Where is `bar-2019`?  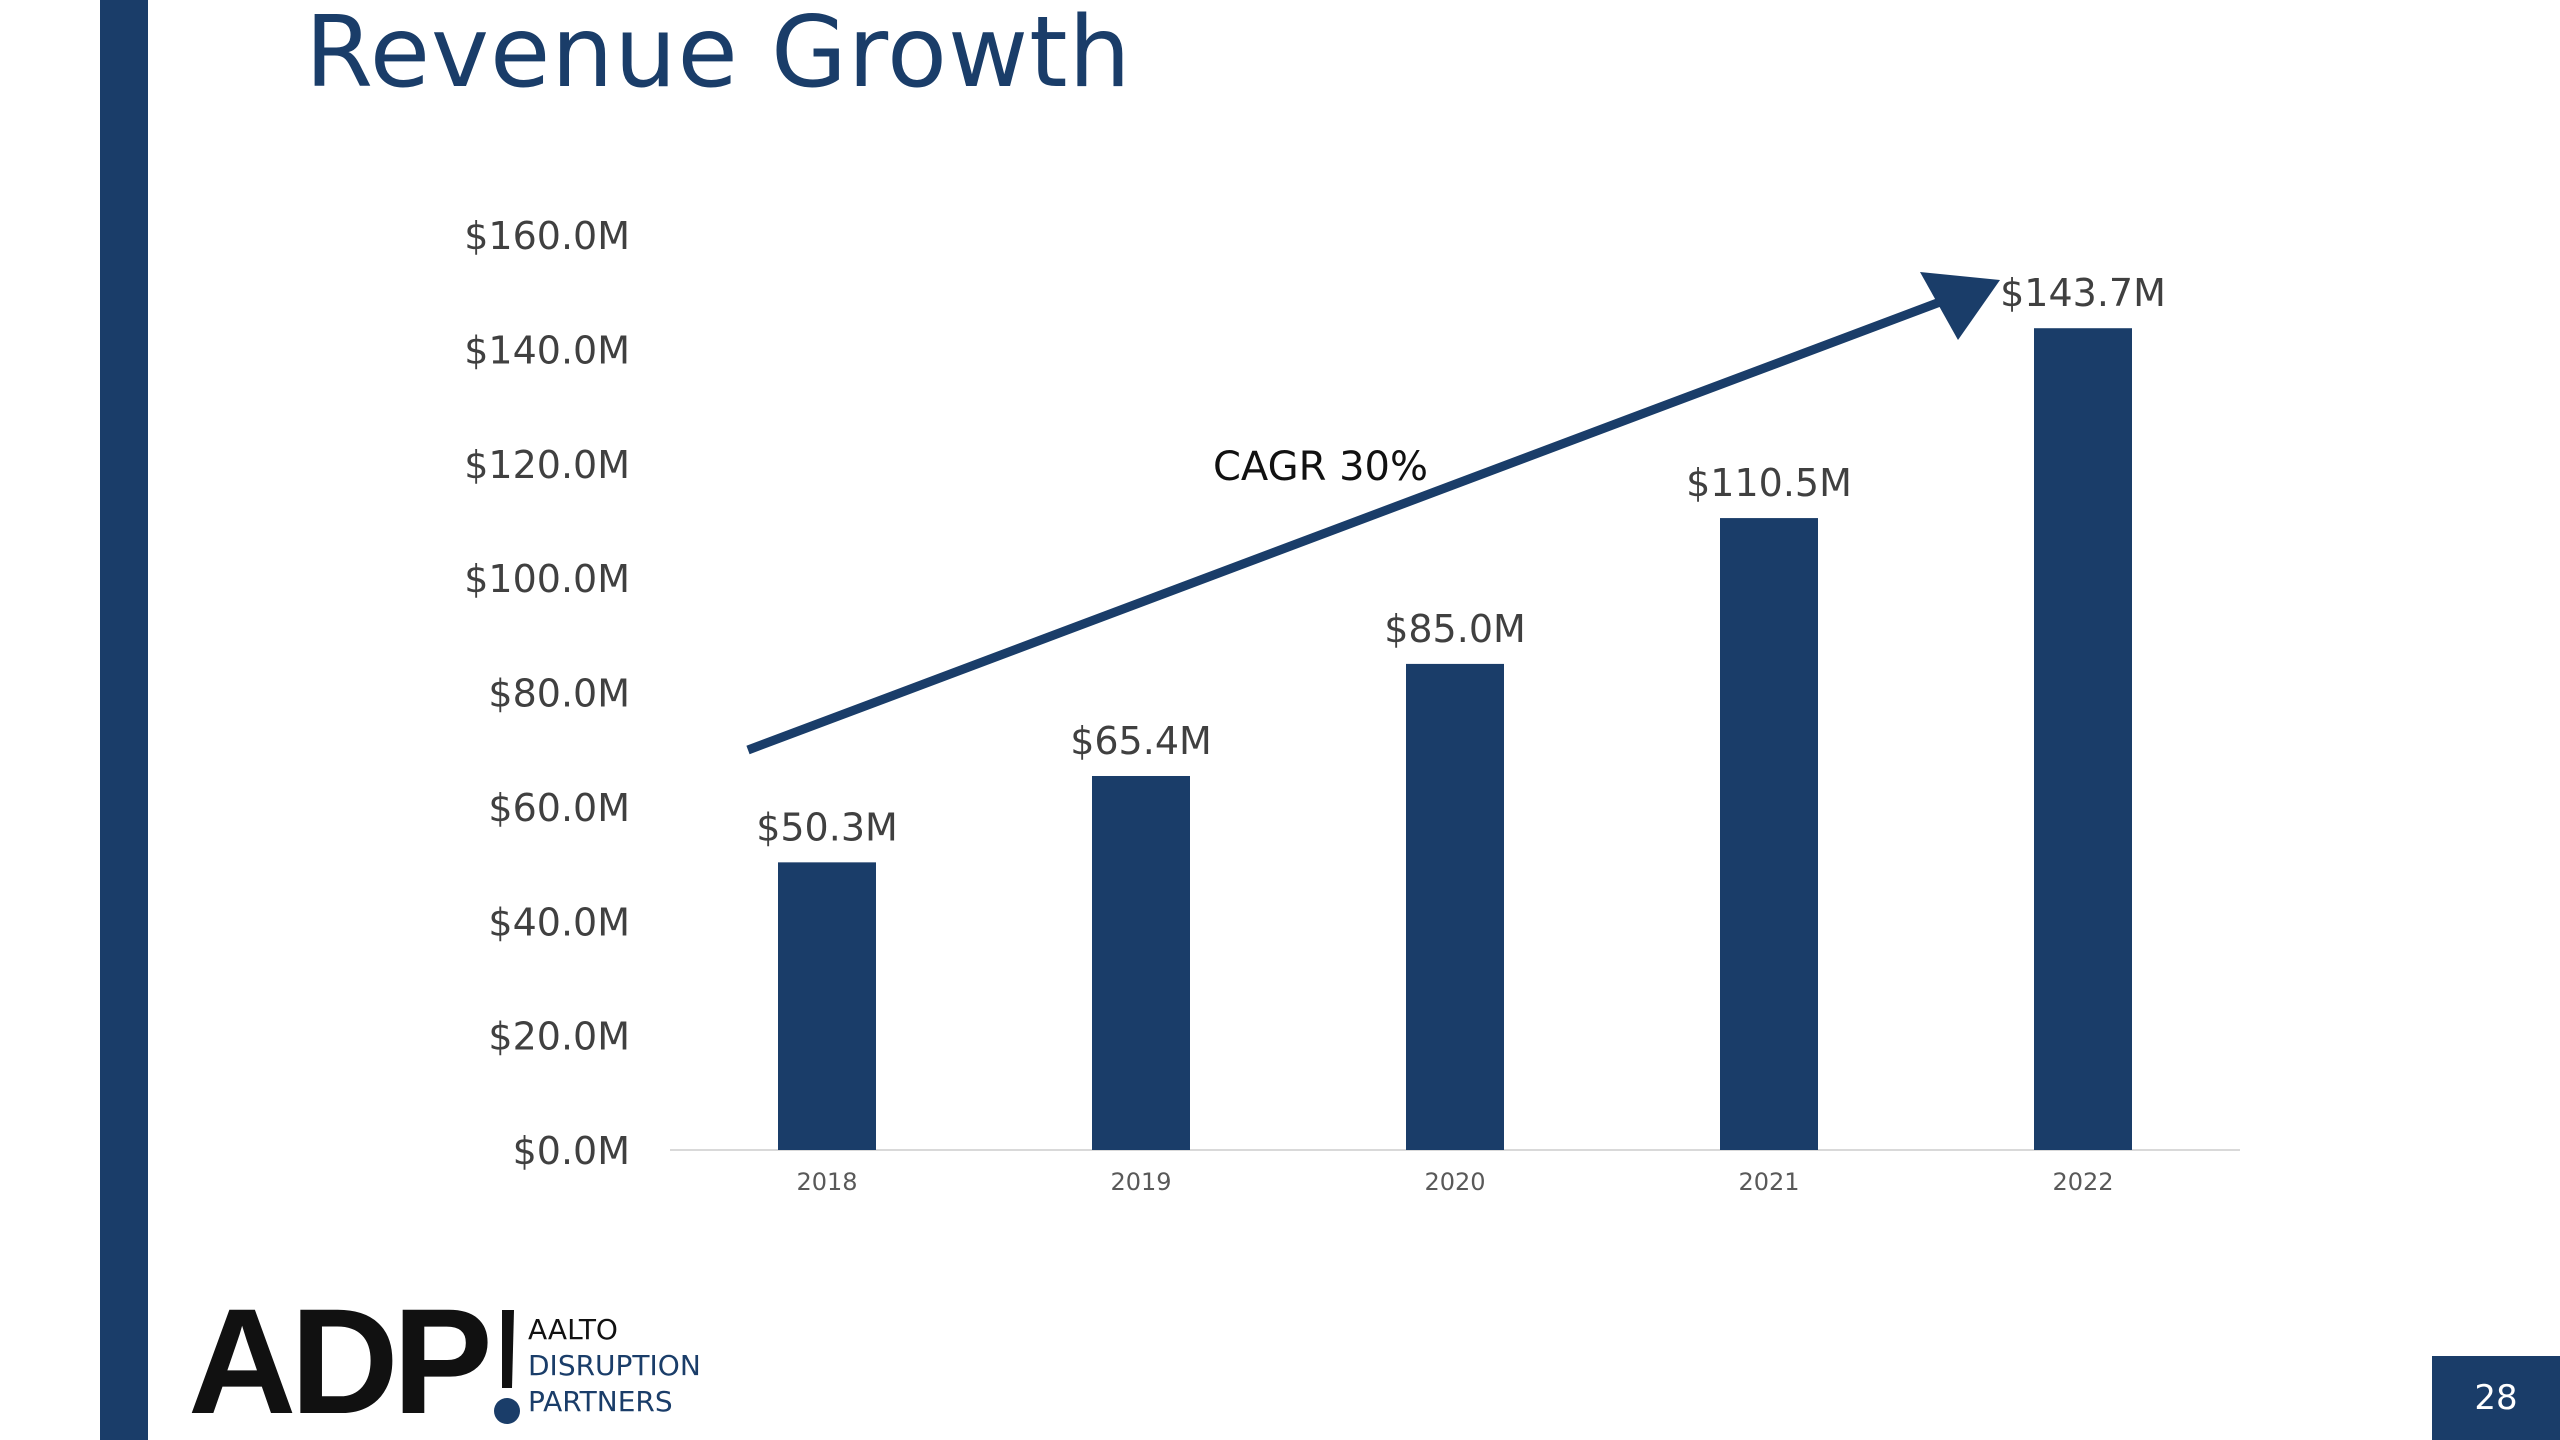
bar-2019 is located at coordinates (1141, 962).